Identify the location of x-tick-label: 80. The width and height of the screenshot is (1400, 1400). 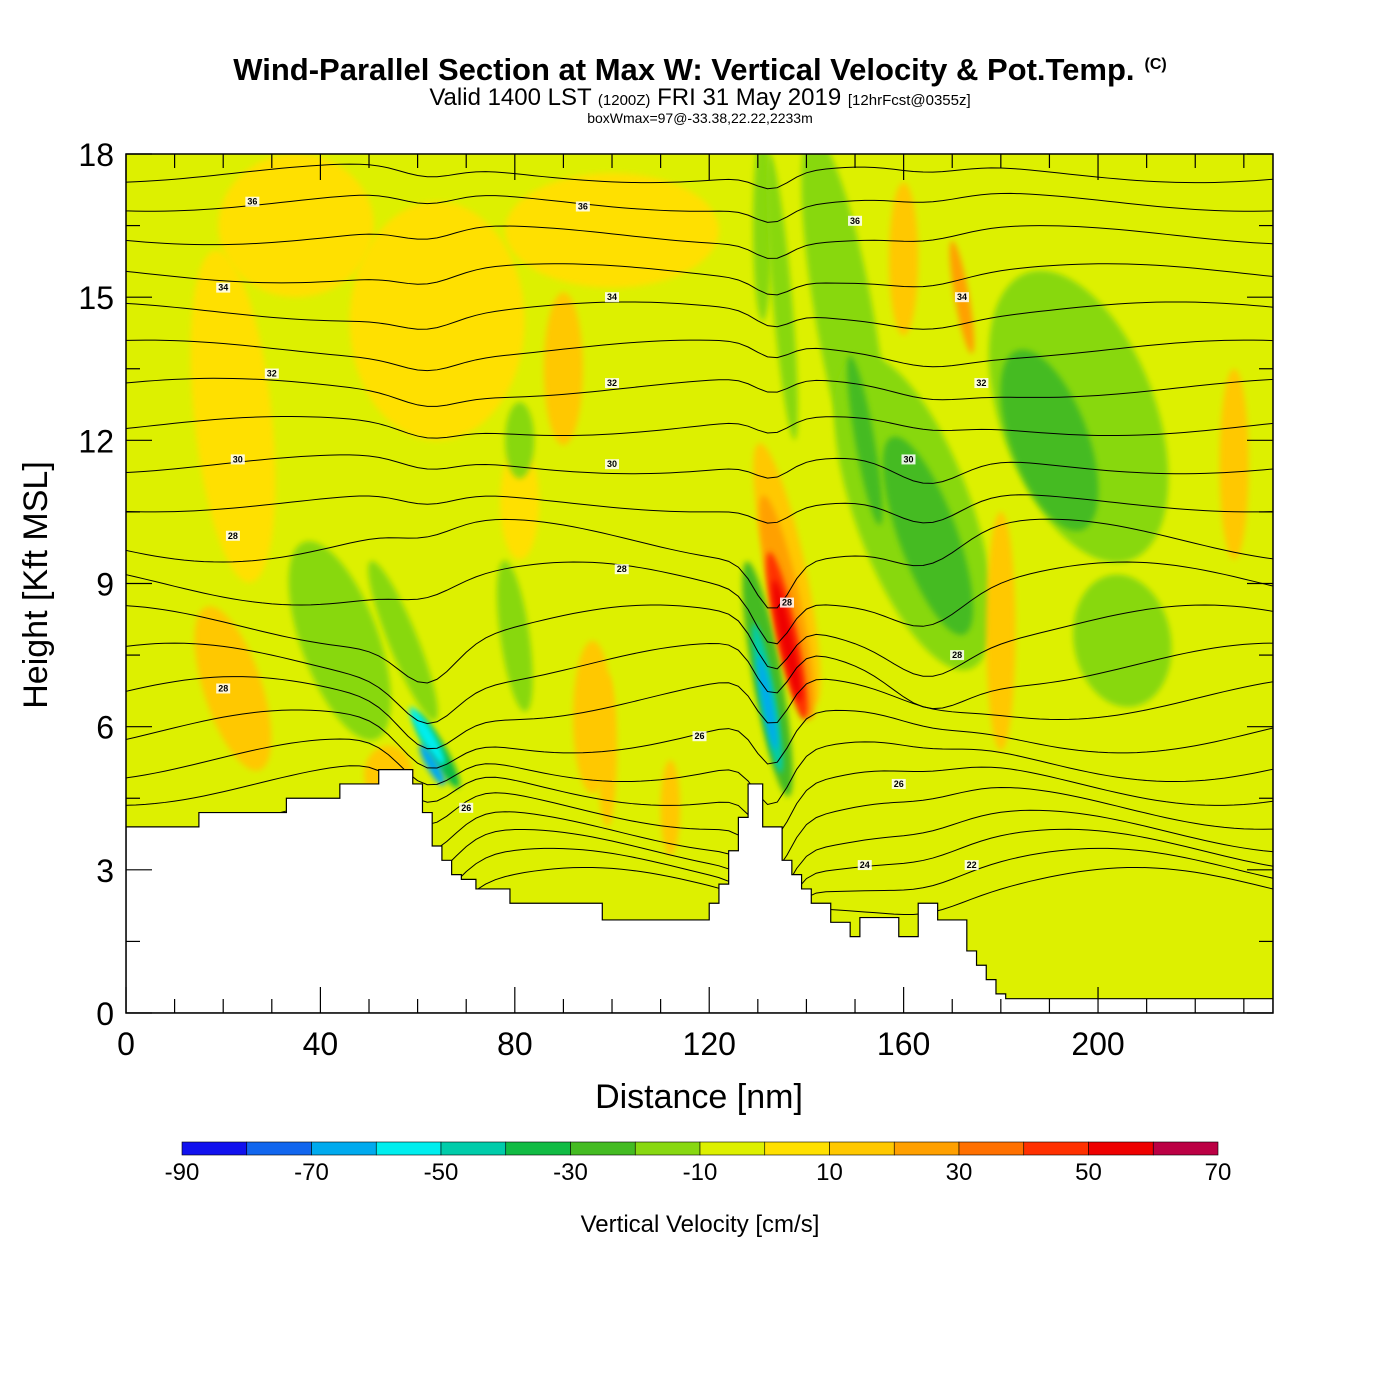
(515, 1044).